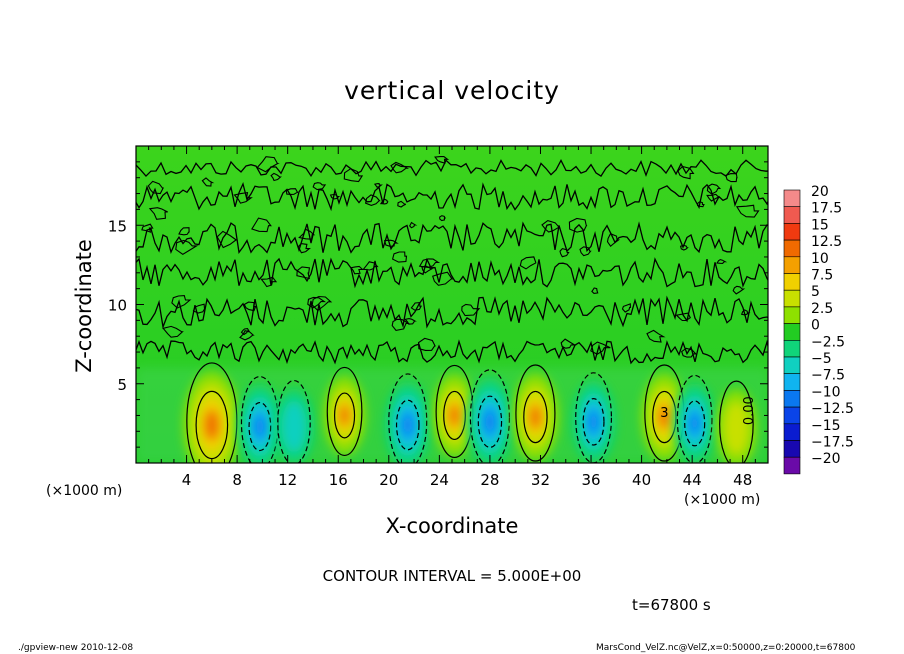 The width and height of the screenshot is (904, 654). Describe the element at coordinates (452, 576) in the screenshot. I see `contour-interval-text: CONTOUR INTERVAL = 5.000E+00` at that location.